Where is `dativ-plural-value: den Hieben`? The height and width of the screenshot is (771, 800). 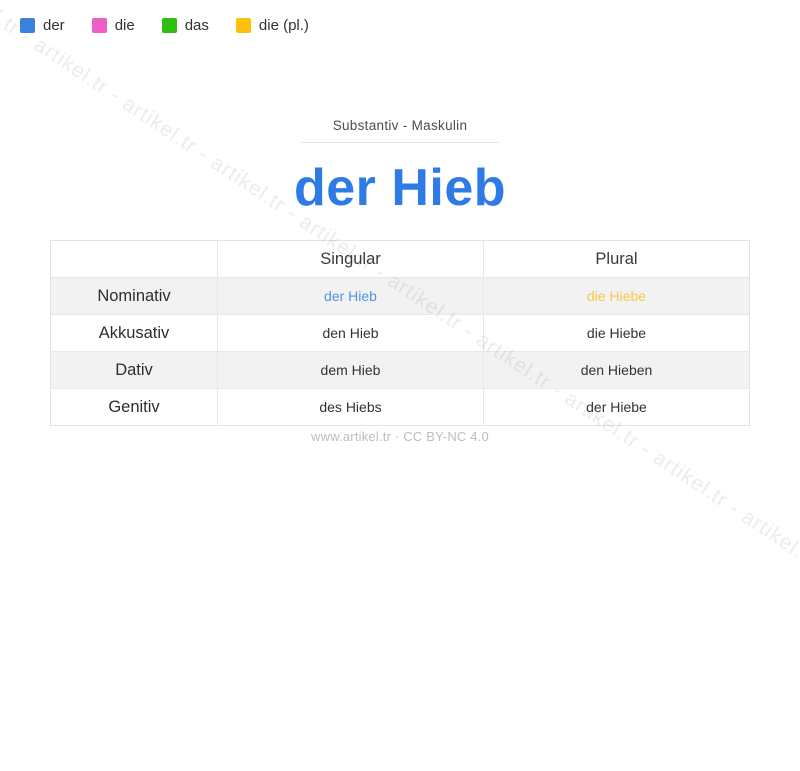 dativ-plural-value: den Hieben is located at coordinates (616, 370).